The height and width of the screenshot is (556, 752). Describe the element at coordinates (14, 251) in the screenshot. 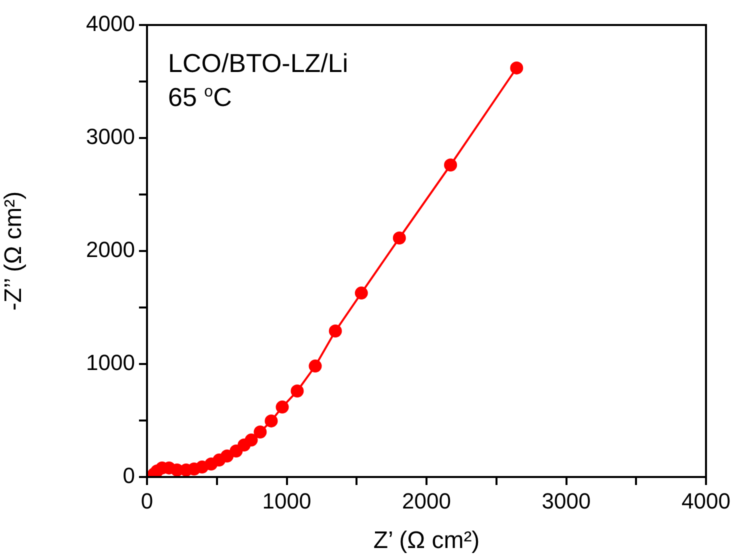

I see `y-axis-title: -Z’’ (Ω cm²)` at that location.